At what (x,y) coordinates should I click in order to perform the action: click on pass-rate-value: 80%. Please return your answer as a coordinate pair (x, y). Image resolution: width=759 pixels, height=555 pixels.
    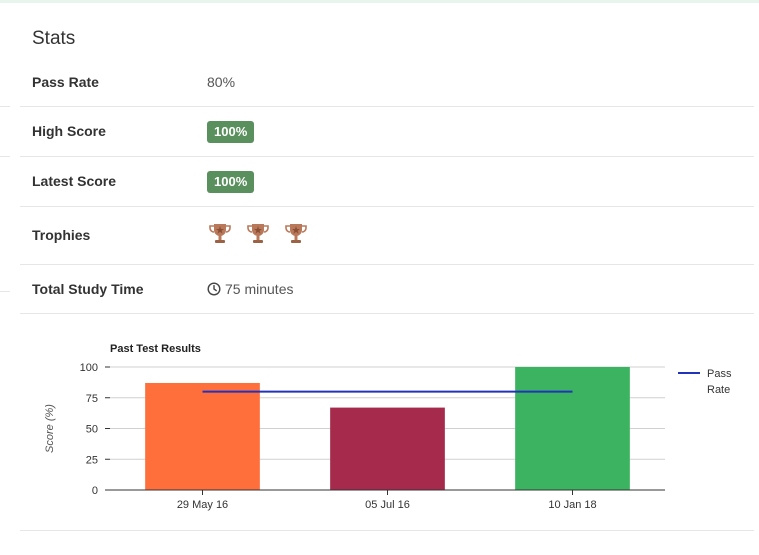
    Looking at the image, I should click on (221, 82).